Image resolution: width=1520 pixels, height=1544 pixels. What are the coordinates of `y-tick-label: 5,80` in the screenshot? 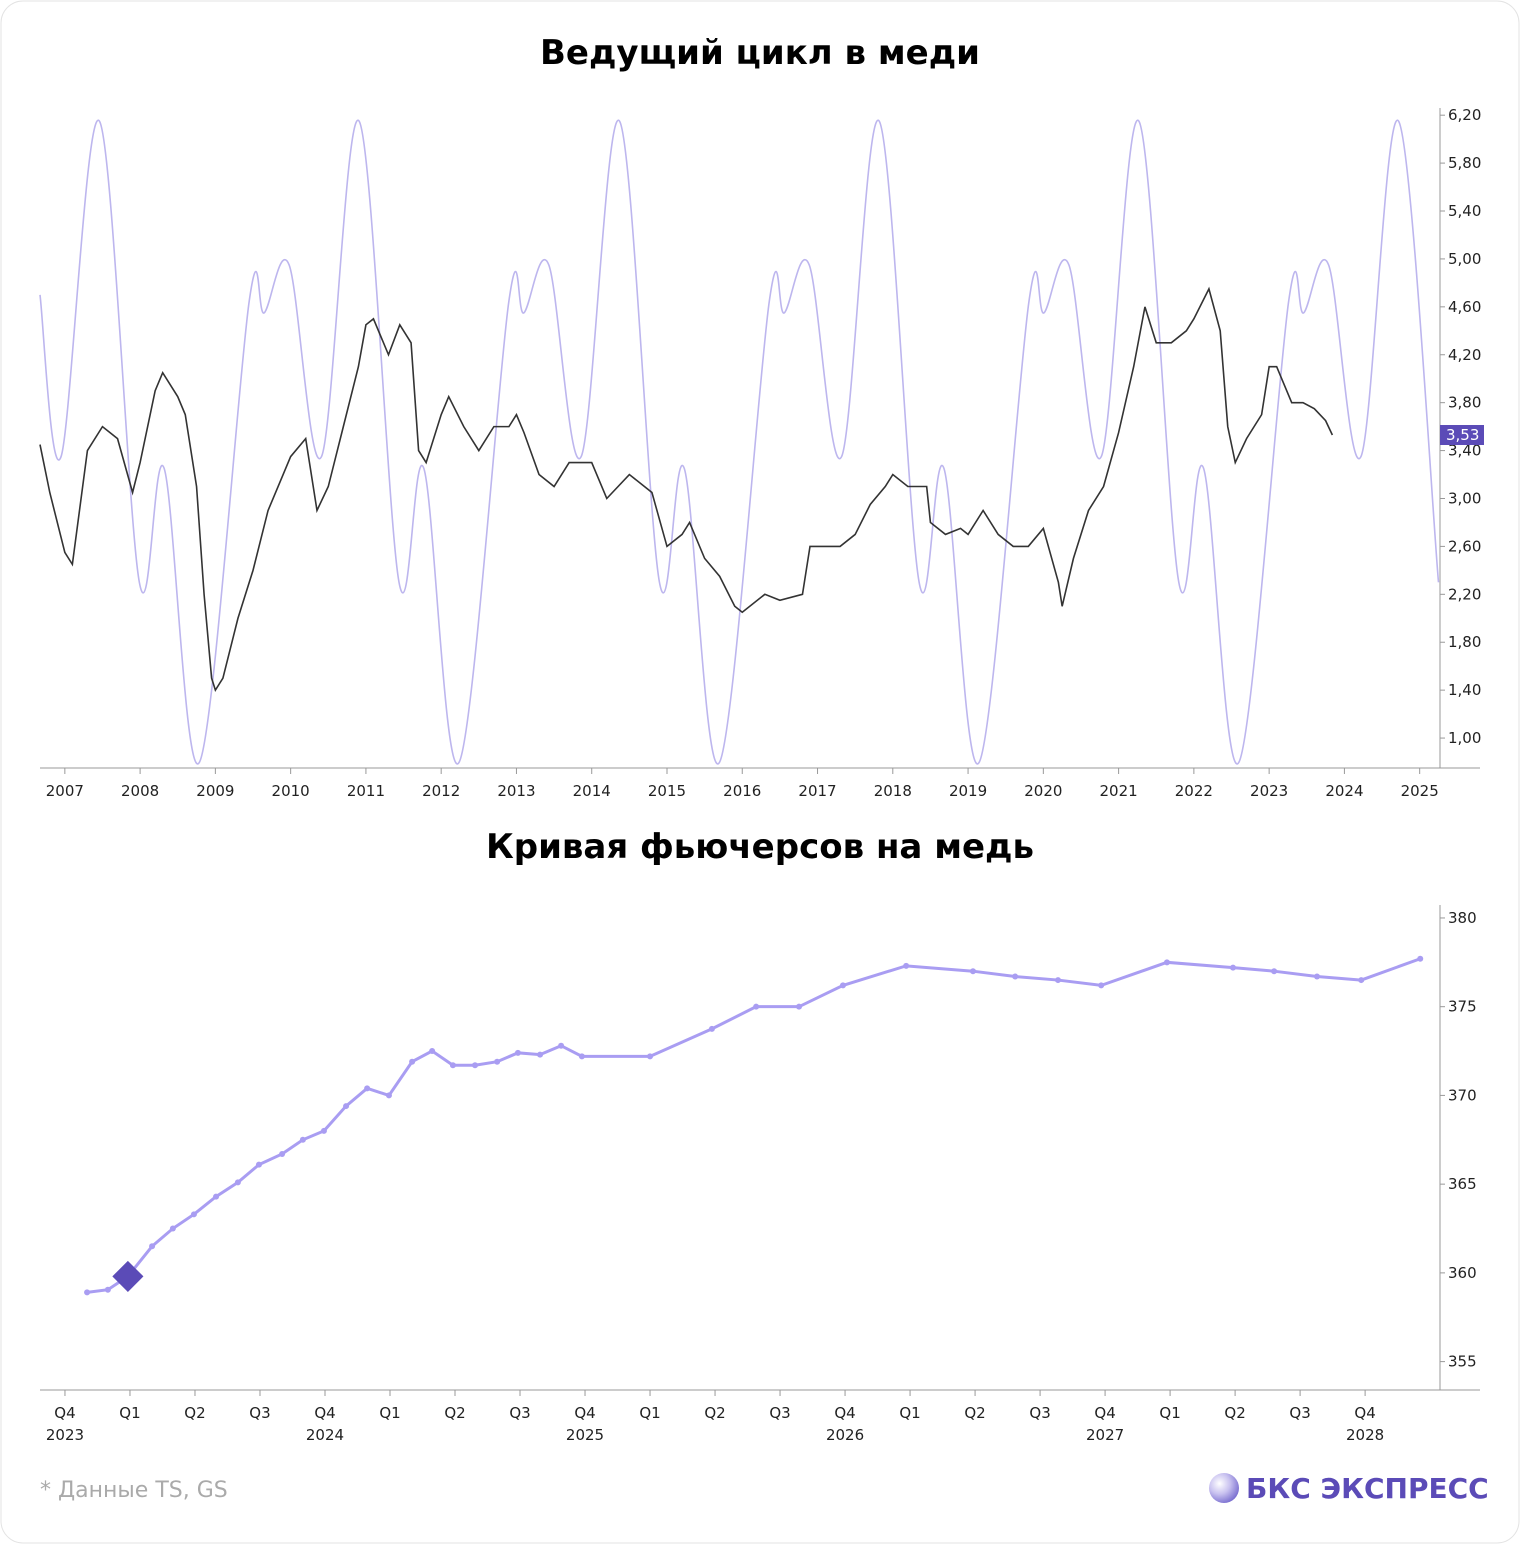 It's located at (1464, 163).